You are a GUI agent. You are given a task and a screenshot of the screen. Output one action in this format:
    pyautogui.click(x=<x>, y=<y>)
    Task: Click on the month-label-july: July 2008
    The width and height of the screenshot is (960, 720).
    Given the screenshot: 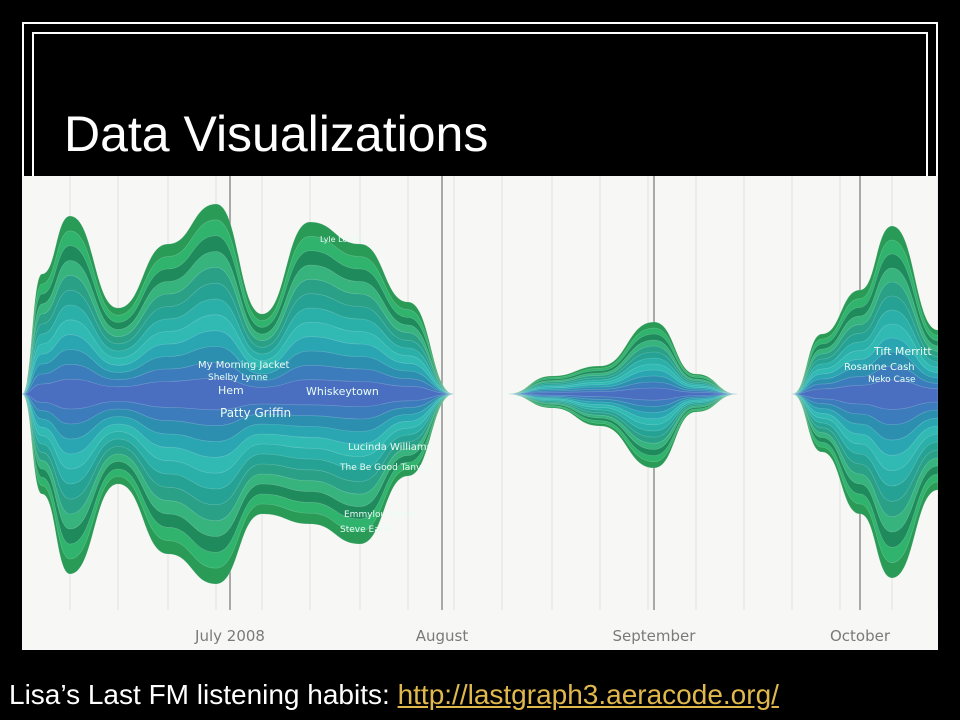 What is the action you would take?
    pyautogui.click(x=229, y=636)
    